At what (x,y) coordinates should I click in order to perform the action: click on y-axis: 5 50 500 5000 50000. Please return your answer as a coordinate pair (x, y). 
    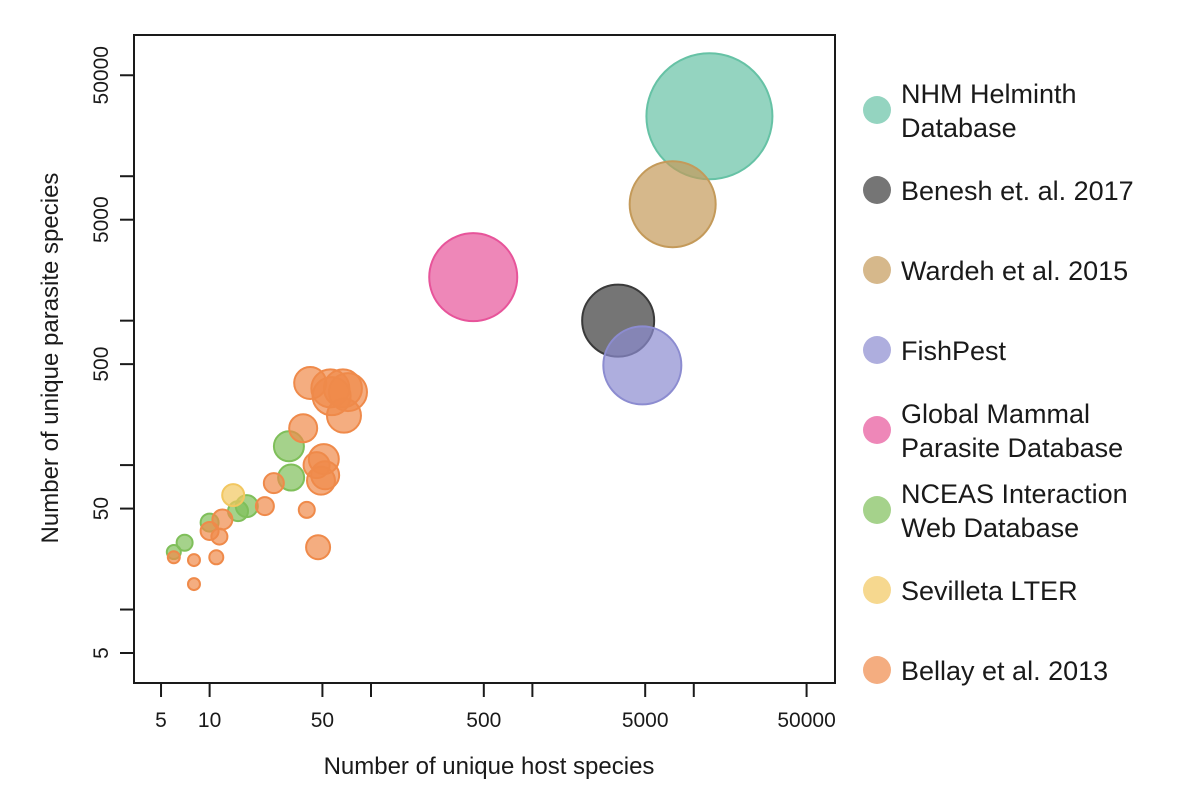
    Looking at the image, I should click on (112, 352).